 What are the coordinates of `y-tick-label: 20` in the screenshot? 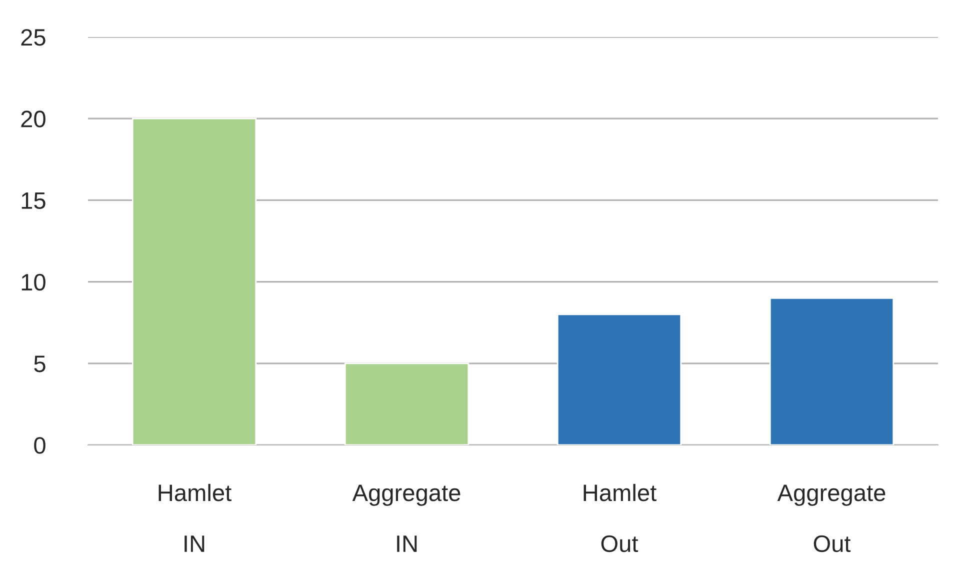 It's located at (33, 119).